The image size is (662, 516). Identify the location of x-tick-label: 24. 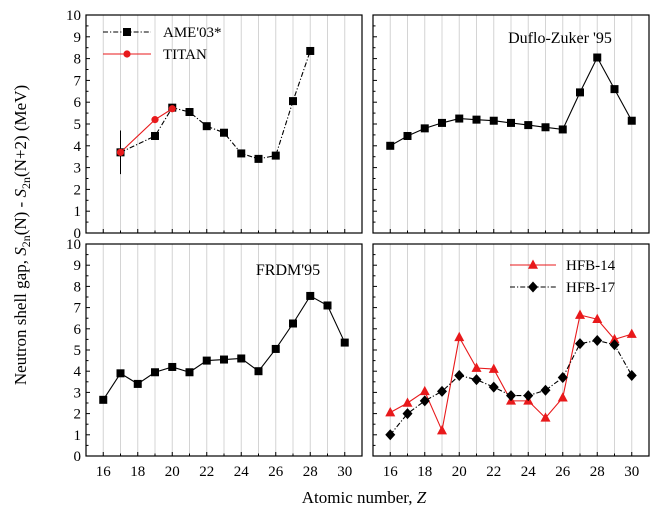
(529, 472).